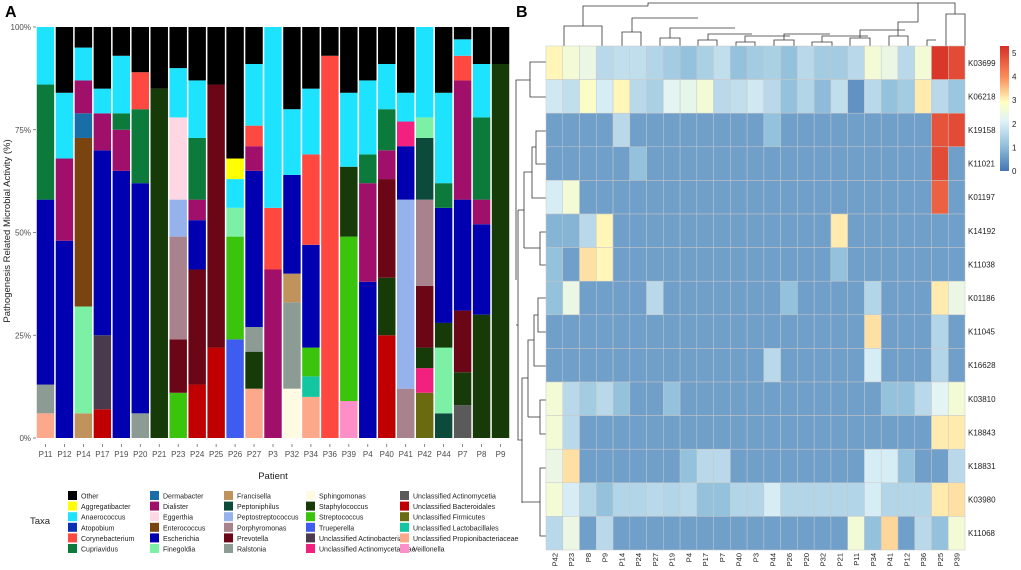 This screenshot has height=570, width=1021. What do you see at coordinates (982, 365) in the screenshot?
I see `heatmap-row-label: K16628` at bounding box center [982, 365].